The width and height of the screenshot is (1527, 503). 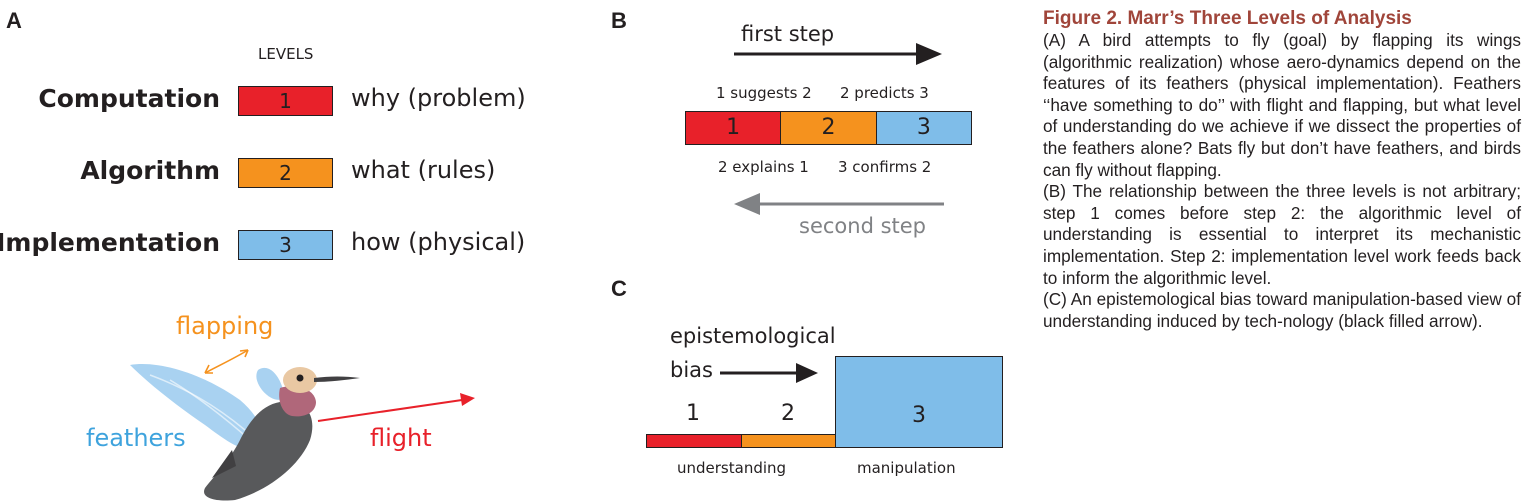 I want to click on understanding-label: understanding, so click(x=732, y=468).